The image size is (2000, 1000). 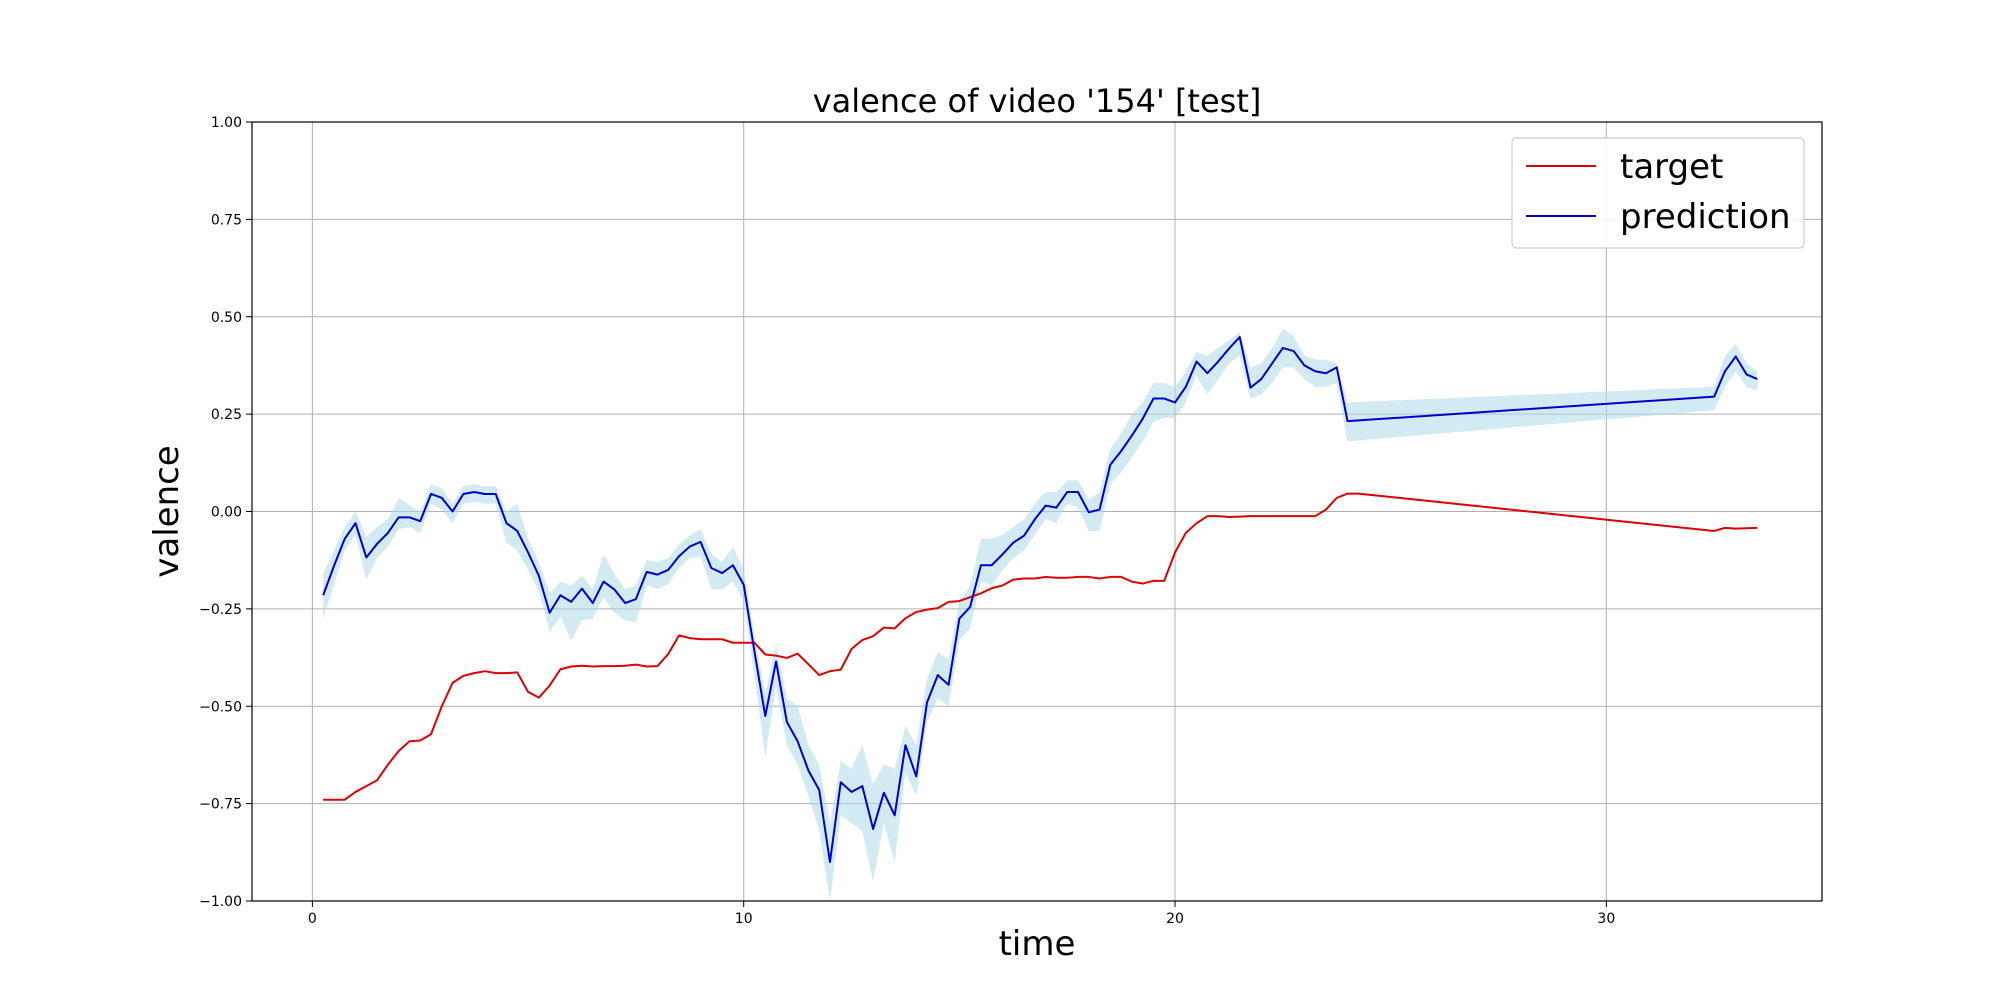 What do you see at coordinates (226, 220) in the screenshot?
I see `y-tick-label: 0.75` at bounding box center [226, 220].